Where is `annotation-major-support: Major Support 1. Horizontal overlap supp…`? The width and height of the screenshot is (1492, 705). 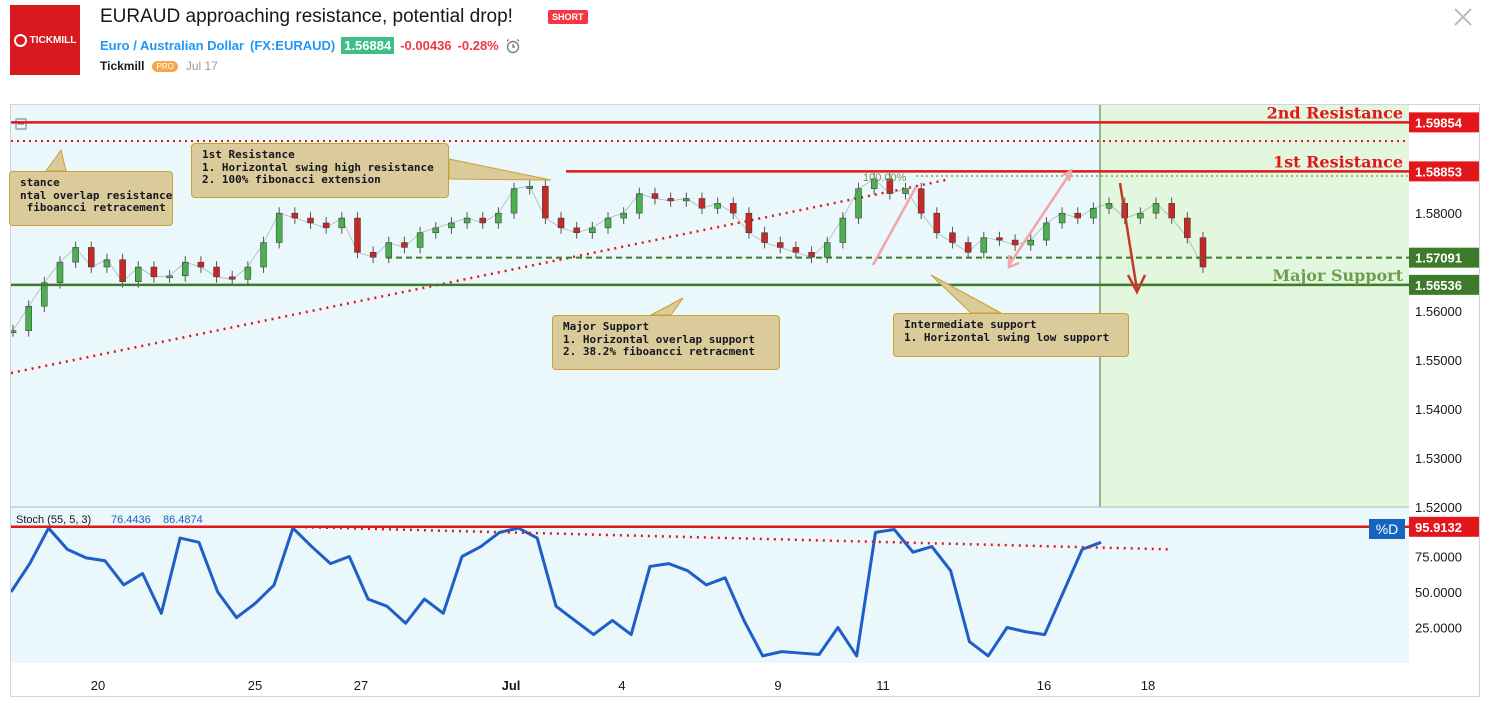 annotation-major-support: Major Support 1. Horizontal overlap supp… is located at coordinates (666, 342).